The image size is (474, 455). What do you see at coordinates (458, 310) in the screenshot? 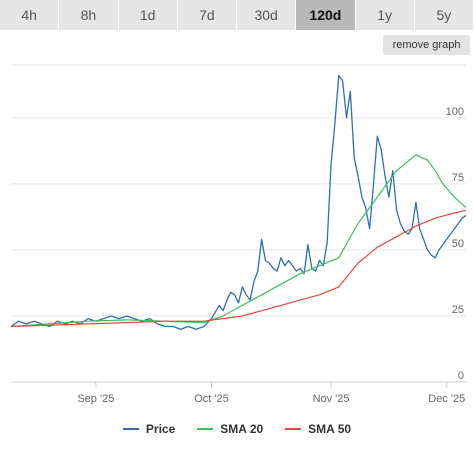
I see `y-tick-label: 25` at bounding box center [458, 310].